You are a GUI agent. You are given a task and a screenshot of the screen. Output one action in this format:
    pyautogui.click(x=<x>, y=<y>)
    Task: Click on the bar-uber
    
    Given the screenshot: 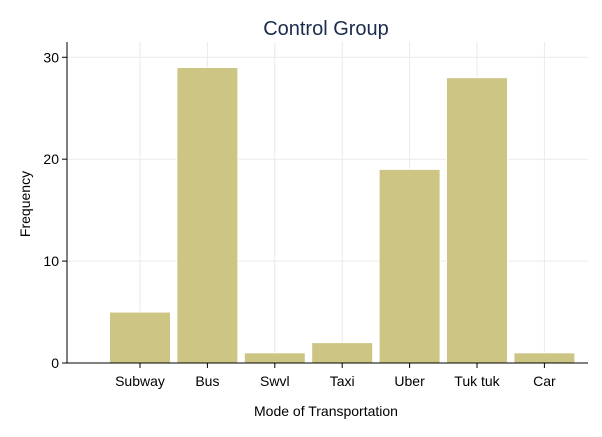 What is the action you would take?
    pyautogui.click(x=409, y=266)
    